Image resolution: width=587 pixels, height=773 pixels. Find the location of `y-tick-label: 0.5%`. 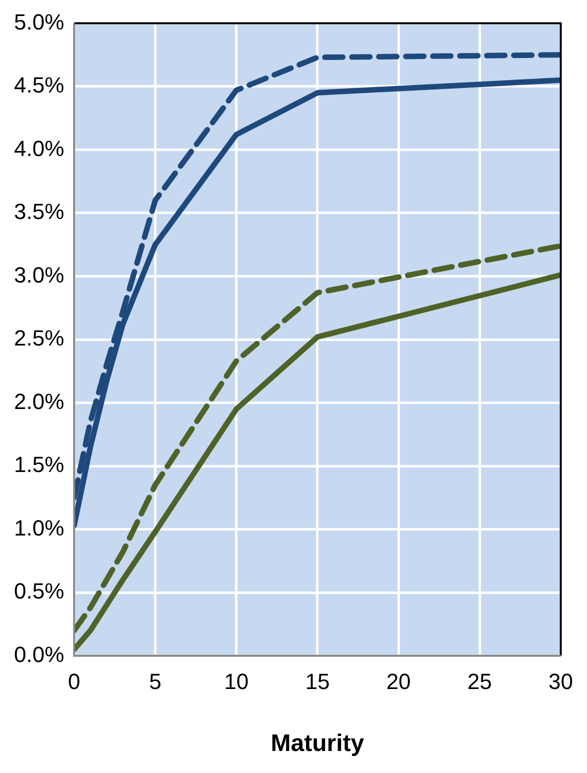

y-tick-label: 0.5% is located at coordinates (39, 591).